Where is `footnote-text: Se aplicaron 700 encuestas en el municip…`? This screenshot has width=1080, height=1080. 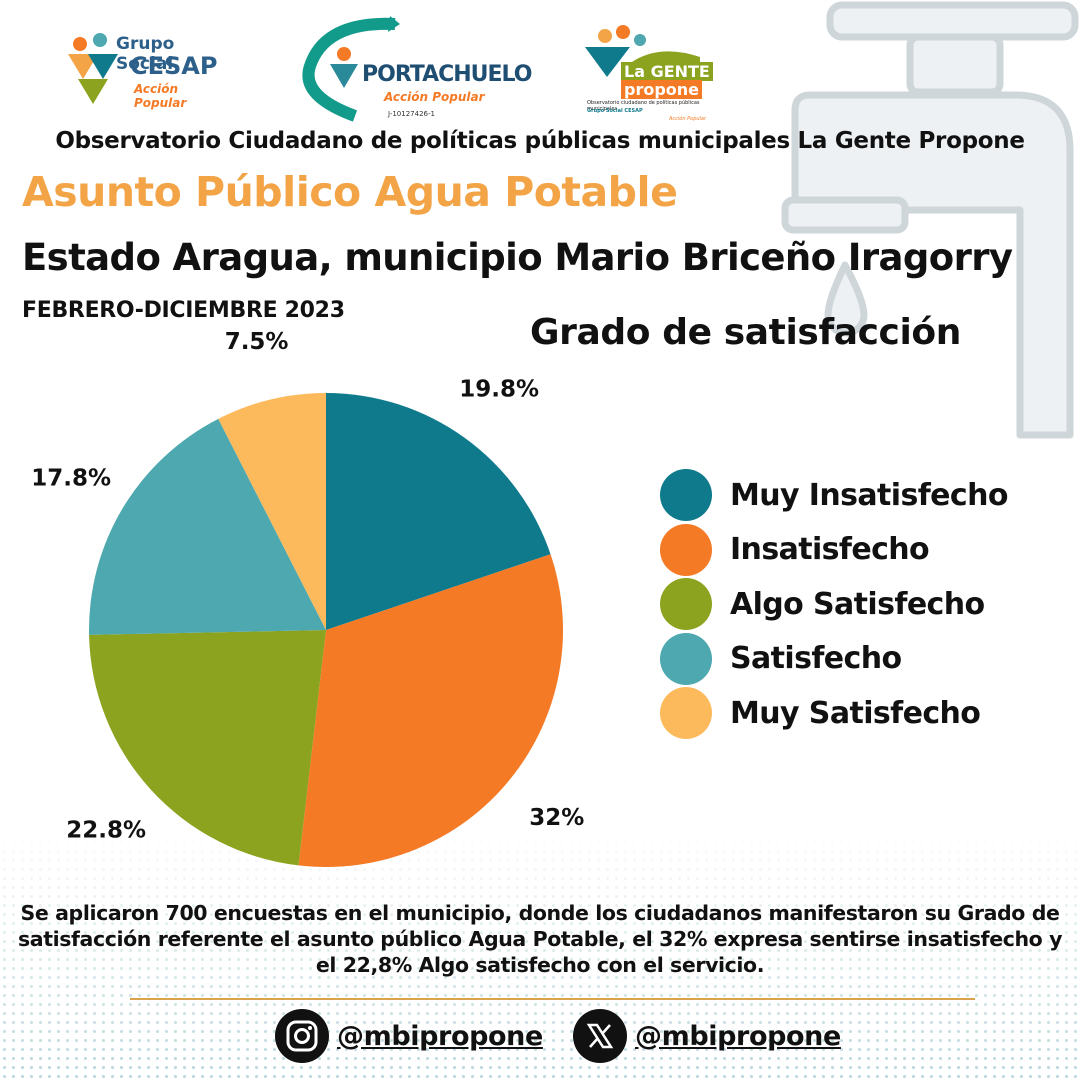 footnote-text: Se aplicaron 700 encuestas en el municip… is located at coordinates (540, 939).